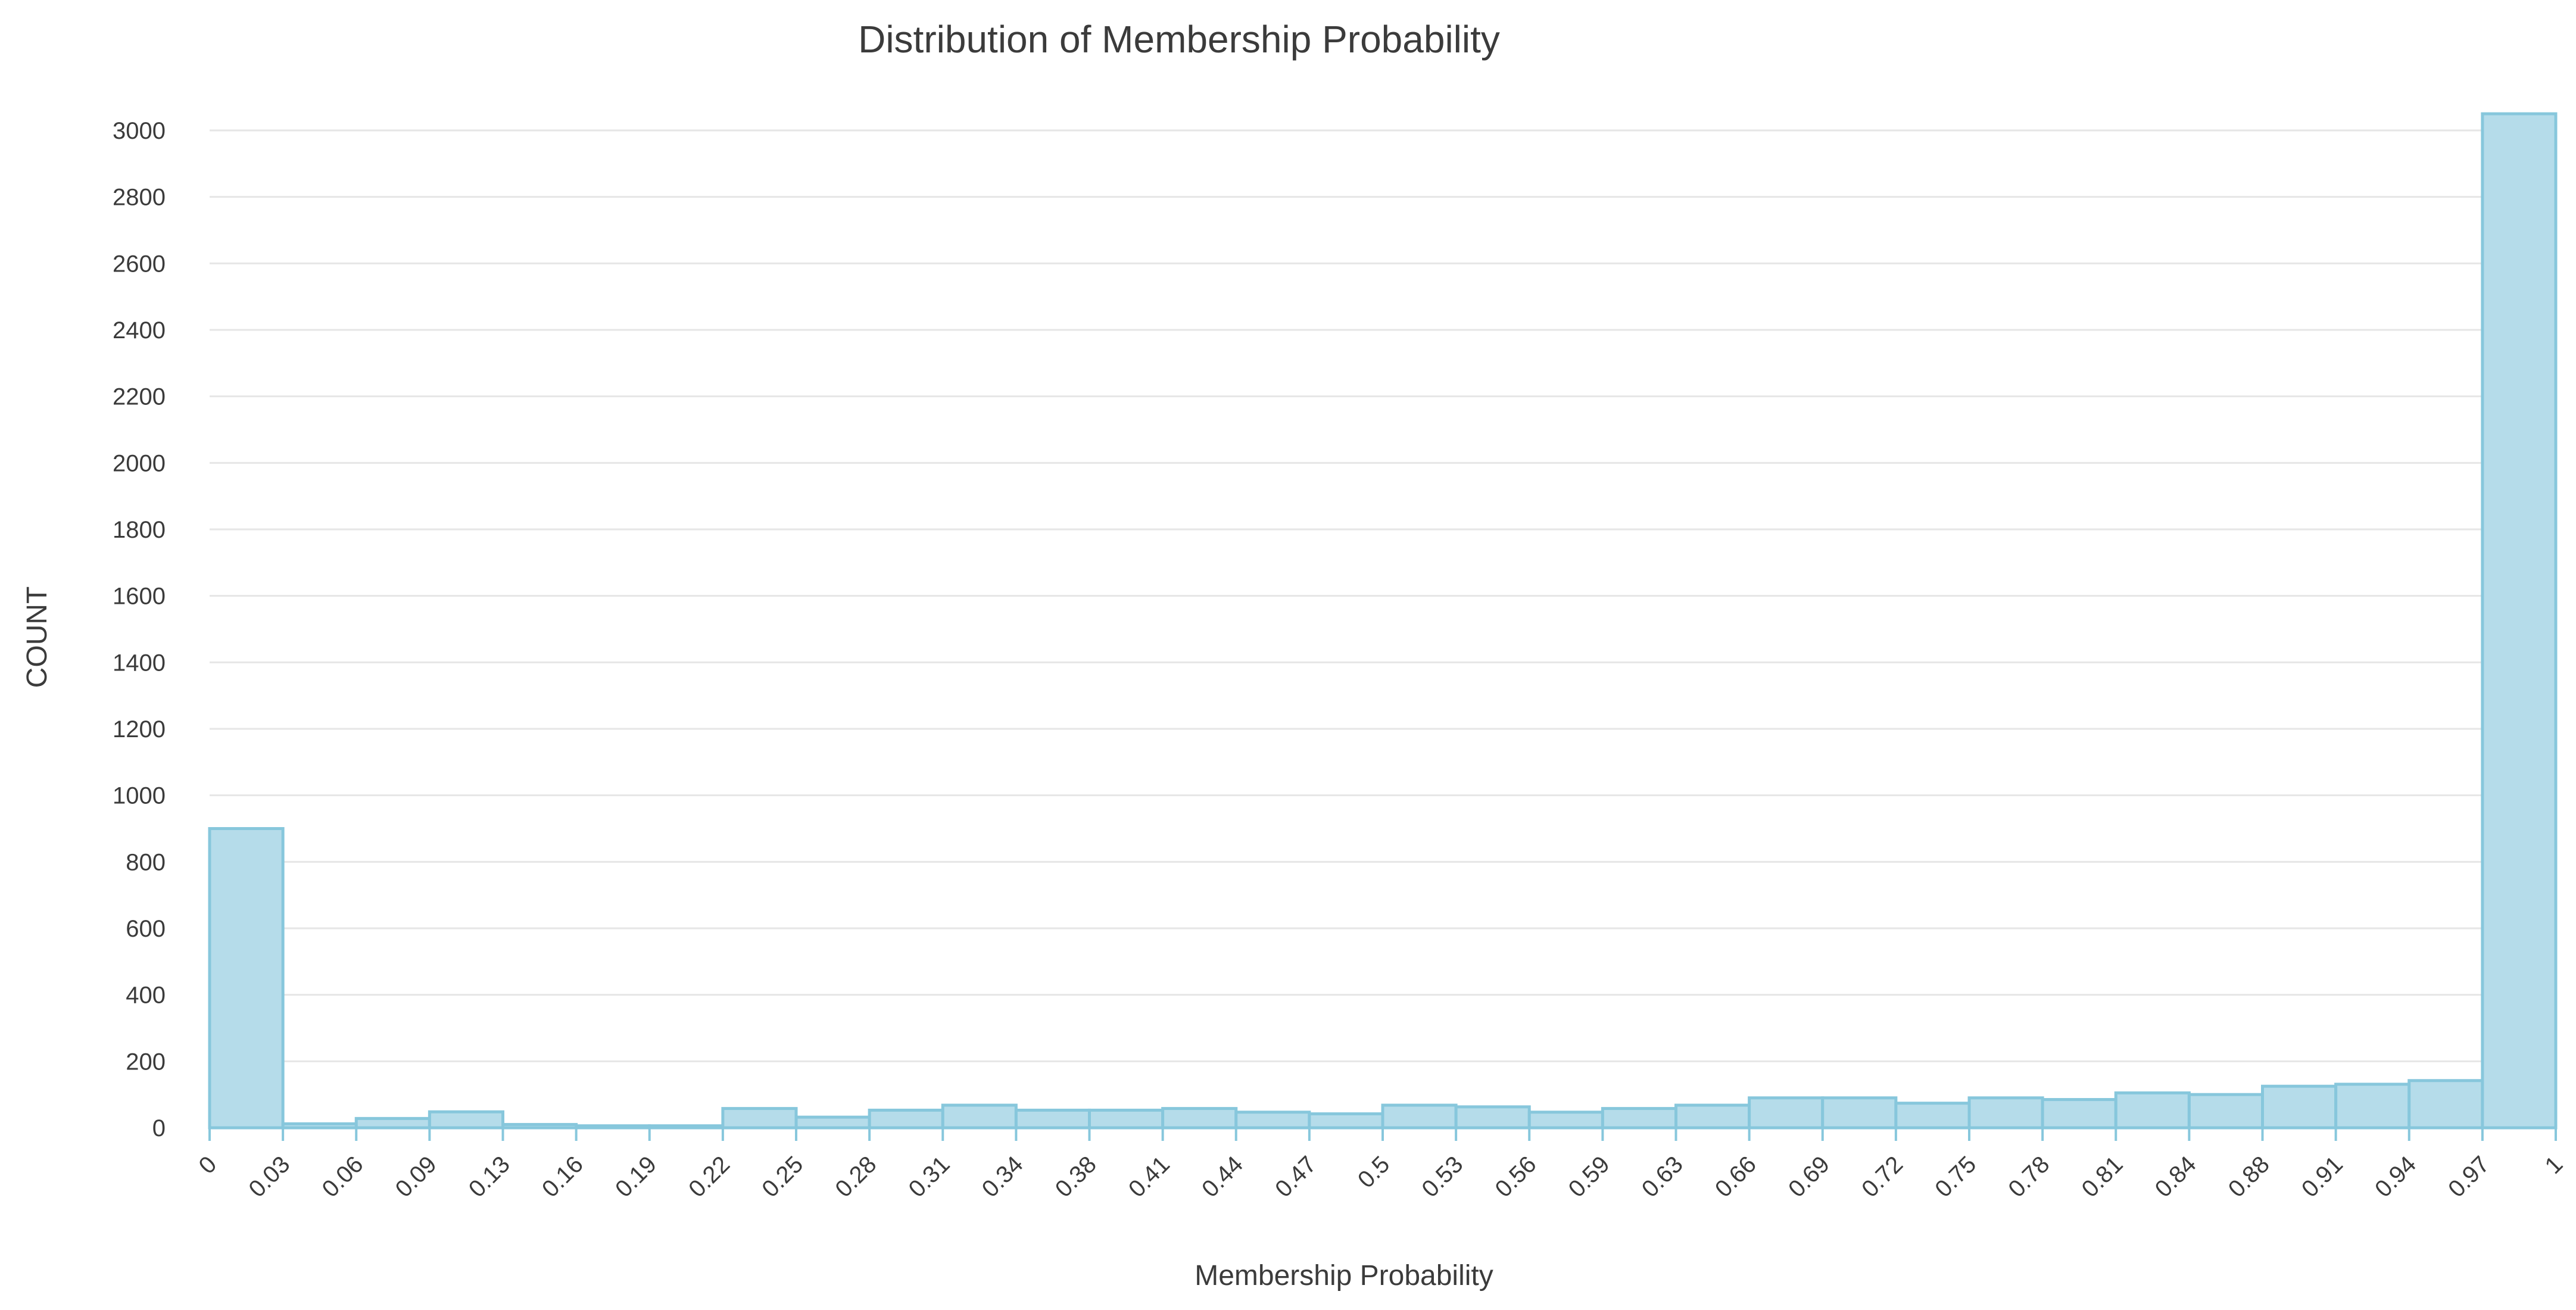 This screenshot has width=2576, height=1310. I want to click on y-tick-label: 200, so click(146, 1062).